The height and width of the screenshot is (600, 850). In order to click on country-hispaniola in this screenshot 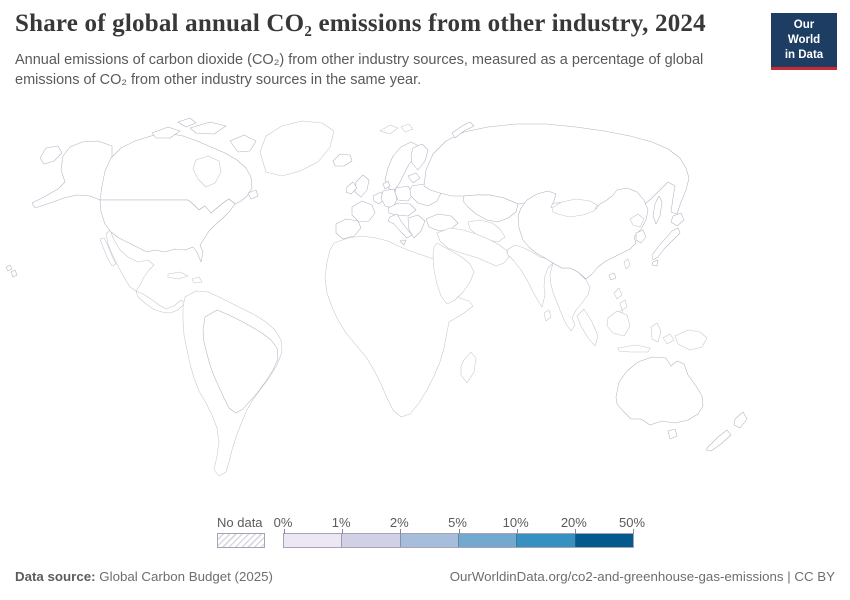, I will do `click(197, 280)`.